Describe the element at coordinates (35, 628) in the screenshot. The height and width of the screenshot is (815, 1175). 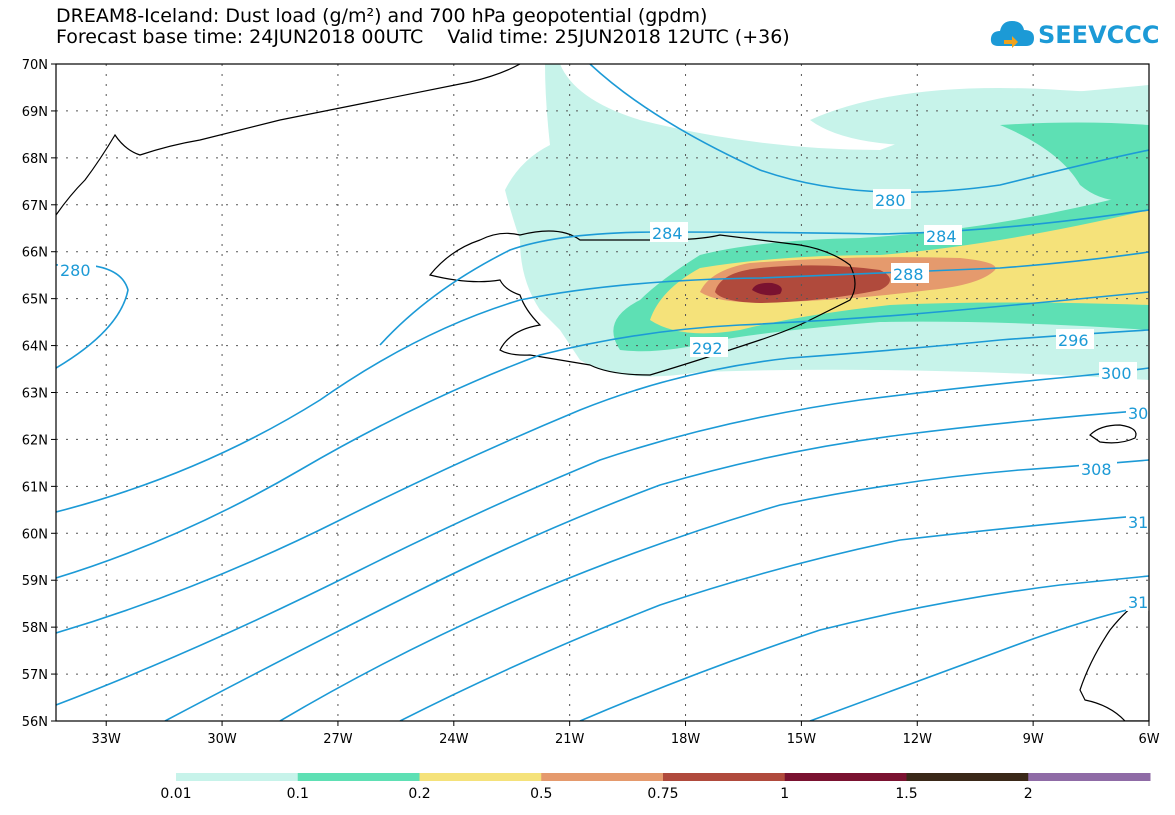
I see `lat-tick-label: 58N` at that location.